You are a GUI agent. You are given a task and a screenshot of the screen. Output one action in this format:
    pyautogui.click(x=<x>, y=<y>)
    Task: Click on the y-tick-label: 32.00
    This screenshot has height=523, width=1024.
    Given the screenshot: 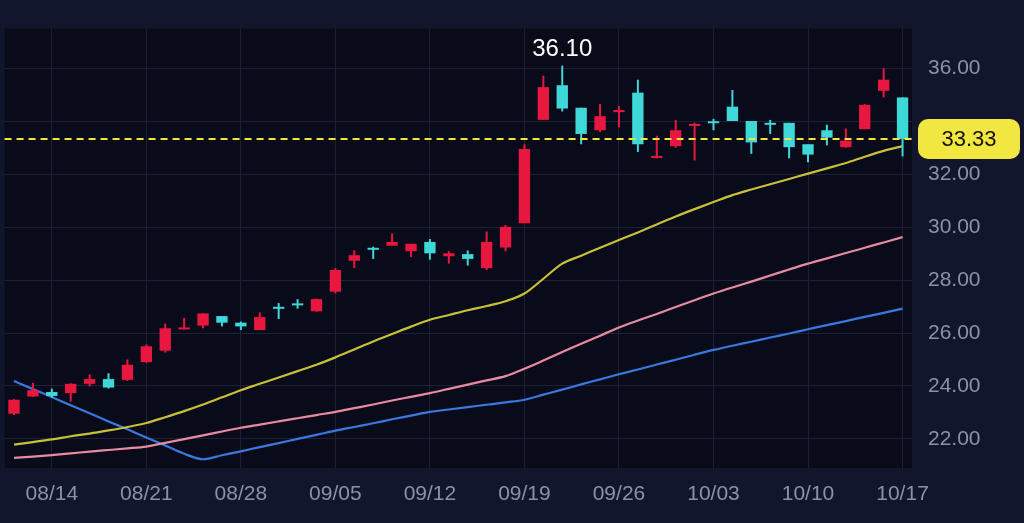 What is the action you would take?
    pyautogui.click(x=954, y=172)
    